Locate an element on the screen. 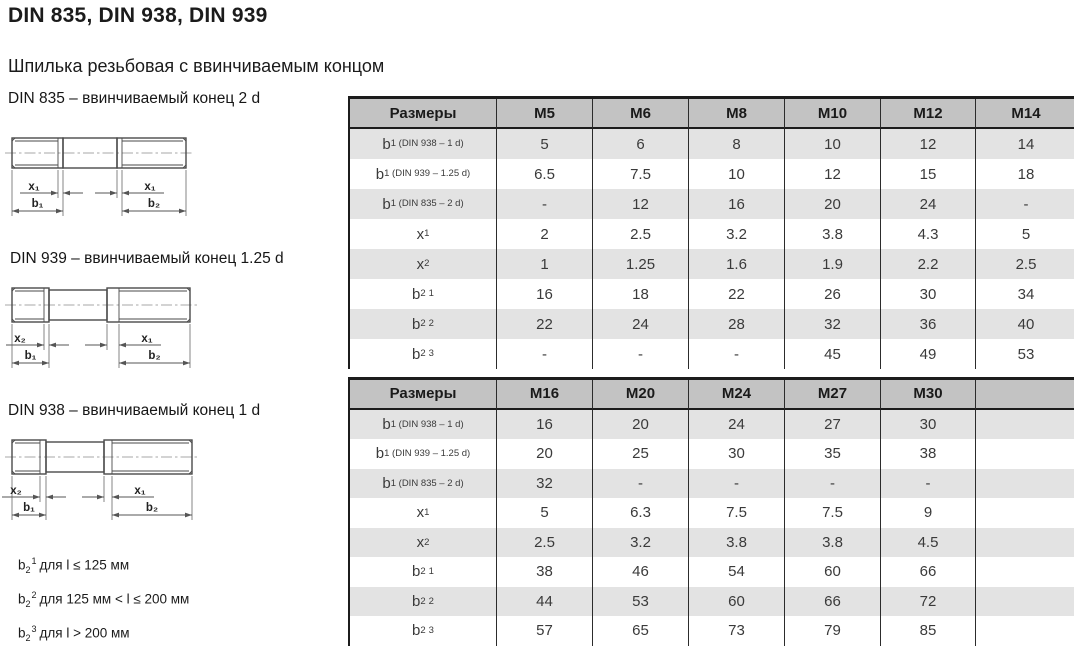  stud-drawing-din939: x₂ x₁ b₁ b₂ is located at coordinates (101, 327).